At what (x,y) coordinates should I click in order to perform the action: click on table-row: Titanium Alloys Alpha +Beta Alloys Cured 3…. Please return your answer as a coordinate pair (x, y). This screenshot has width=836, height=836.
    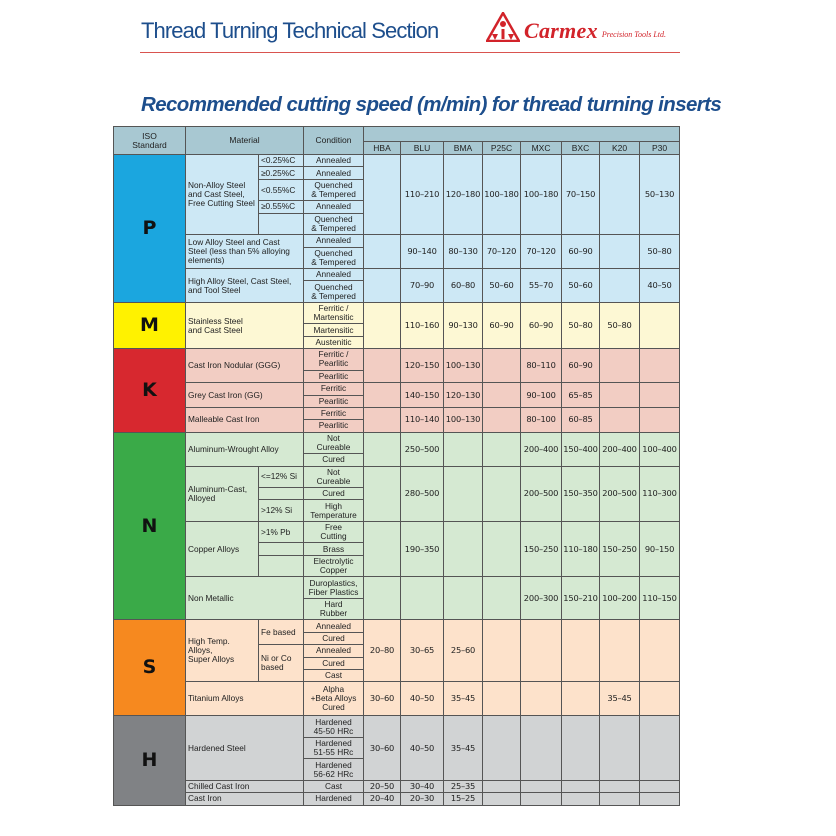
    Looking at the image, I should click on (397, 699).